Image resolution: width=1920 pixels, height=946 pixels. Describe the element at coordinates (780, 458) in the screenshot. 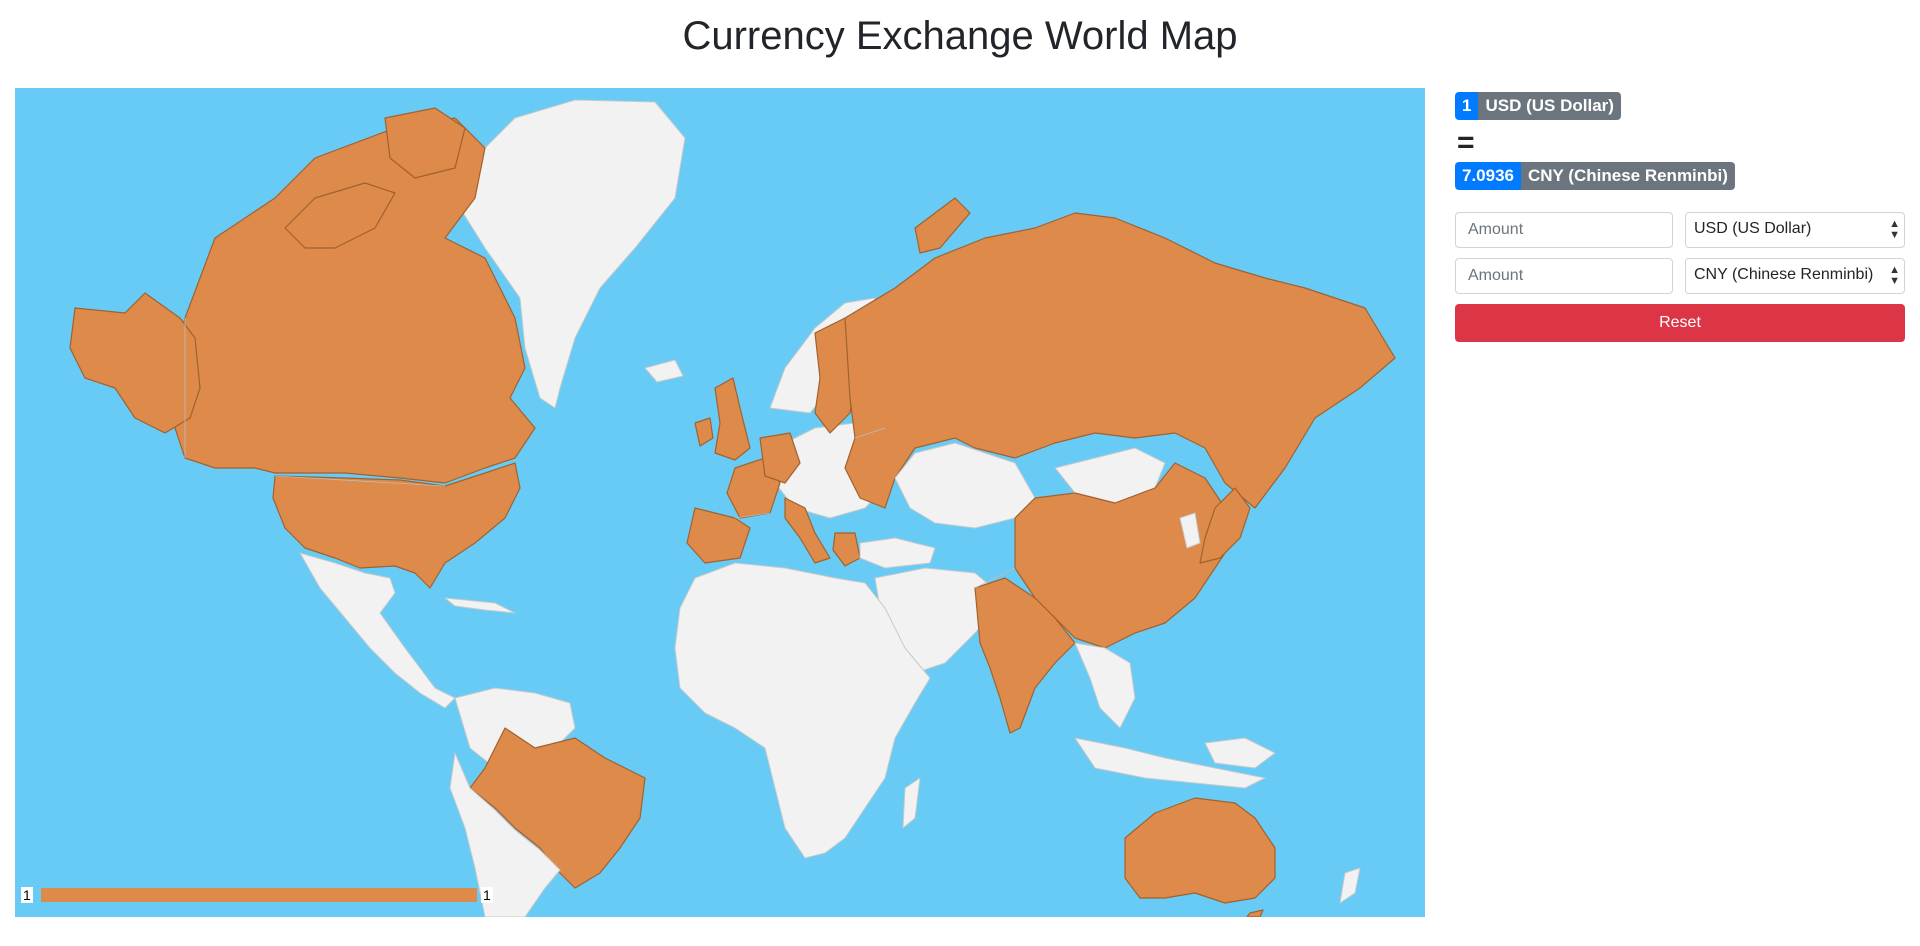

I see `germany-benelux` at that location.